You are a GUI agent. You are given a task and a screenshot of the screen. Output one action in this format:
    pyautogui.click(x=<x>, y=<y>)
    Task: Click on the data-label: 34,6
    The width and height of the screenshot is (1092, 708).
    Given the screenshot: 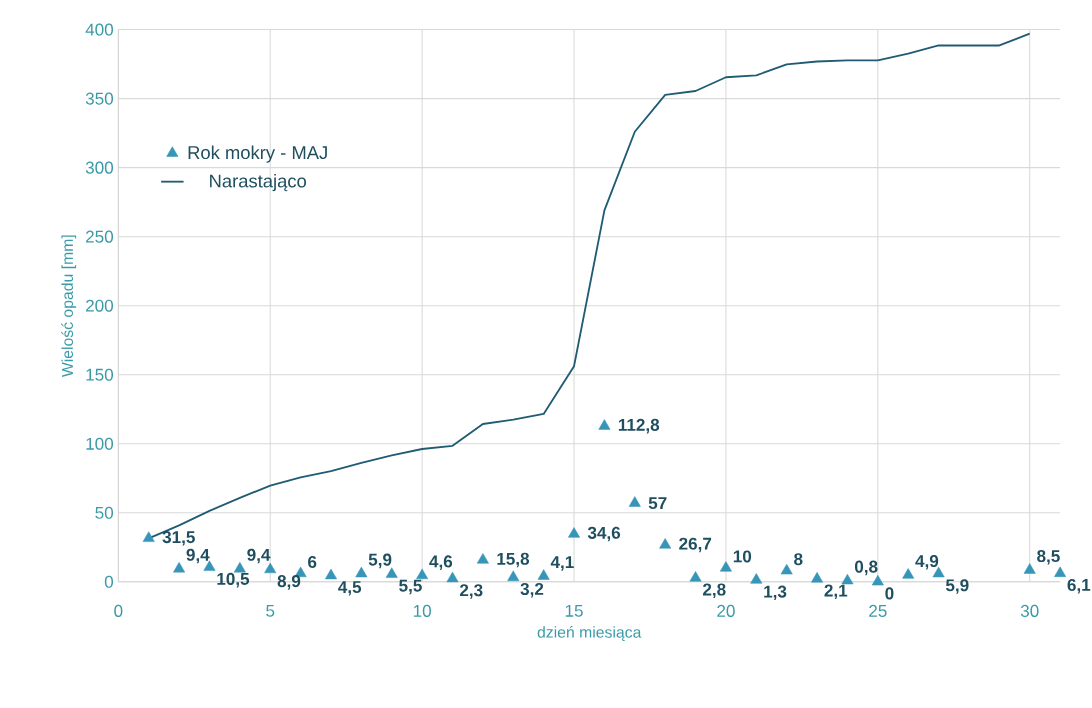 What is the action you would take?
    pyautogui.click(x=604, y=534)
    